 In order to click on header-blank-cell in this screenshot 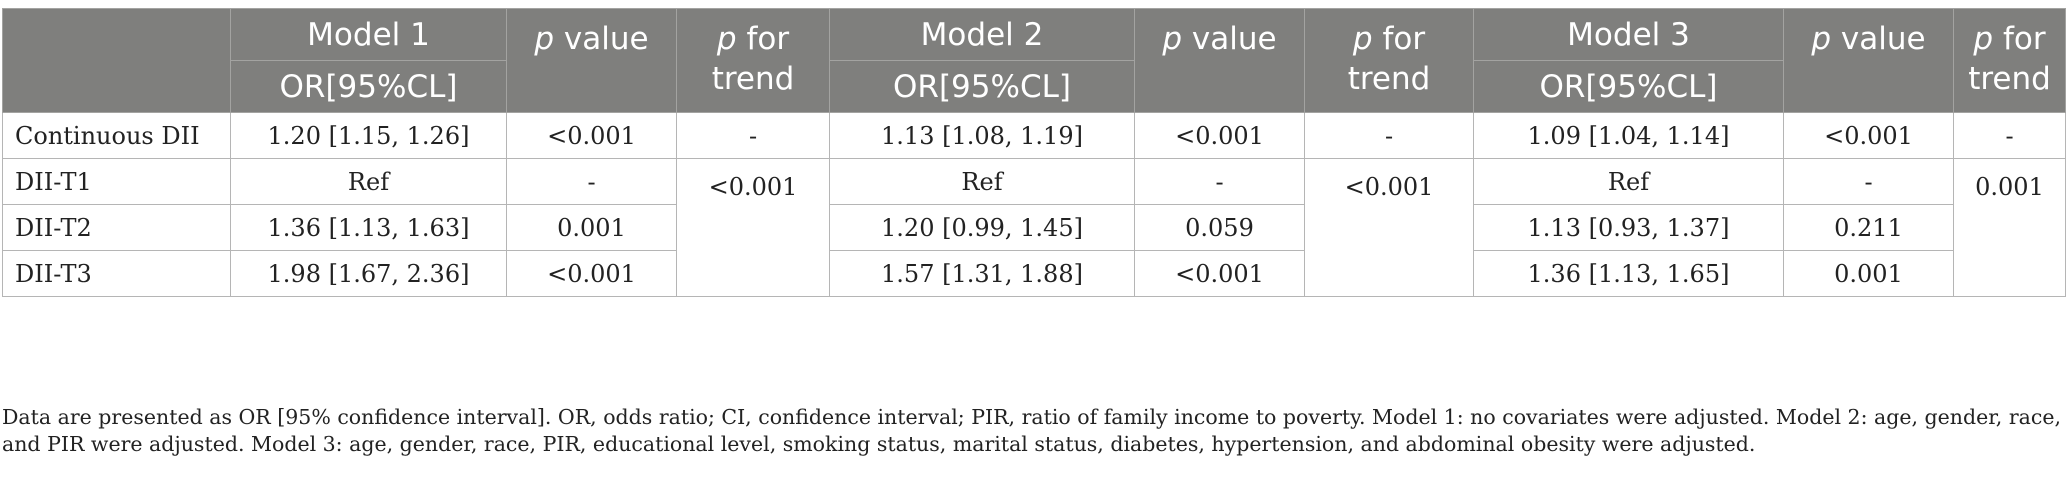, I will do `click(116, 60)`.